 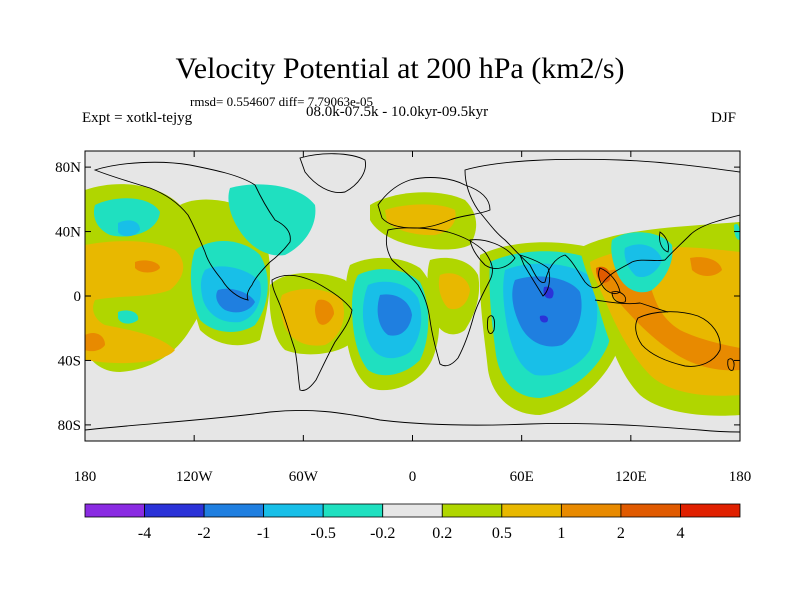 I want to click on lon-tick-label: 120E, so click(x=631, y=477).